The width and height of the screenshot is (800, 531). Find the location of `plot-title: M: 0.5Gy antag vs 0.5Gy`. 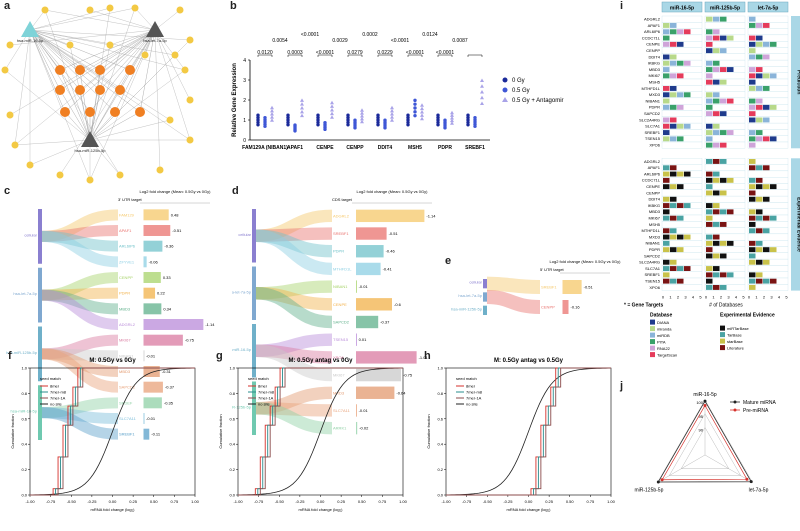

plot-title: M: 0.5Gy antag vs 0.5Gy is located at coordinates (529, 361).